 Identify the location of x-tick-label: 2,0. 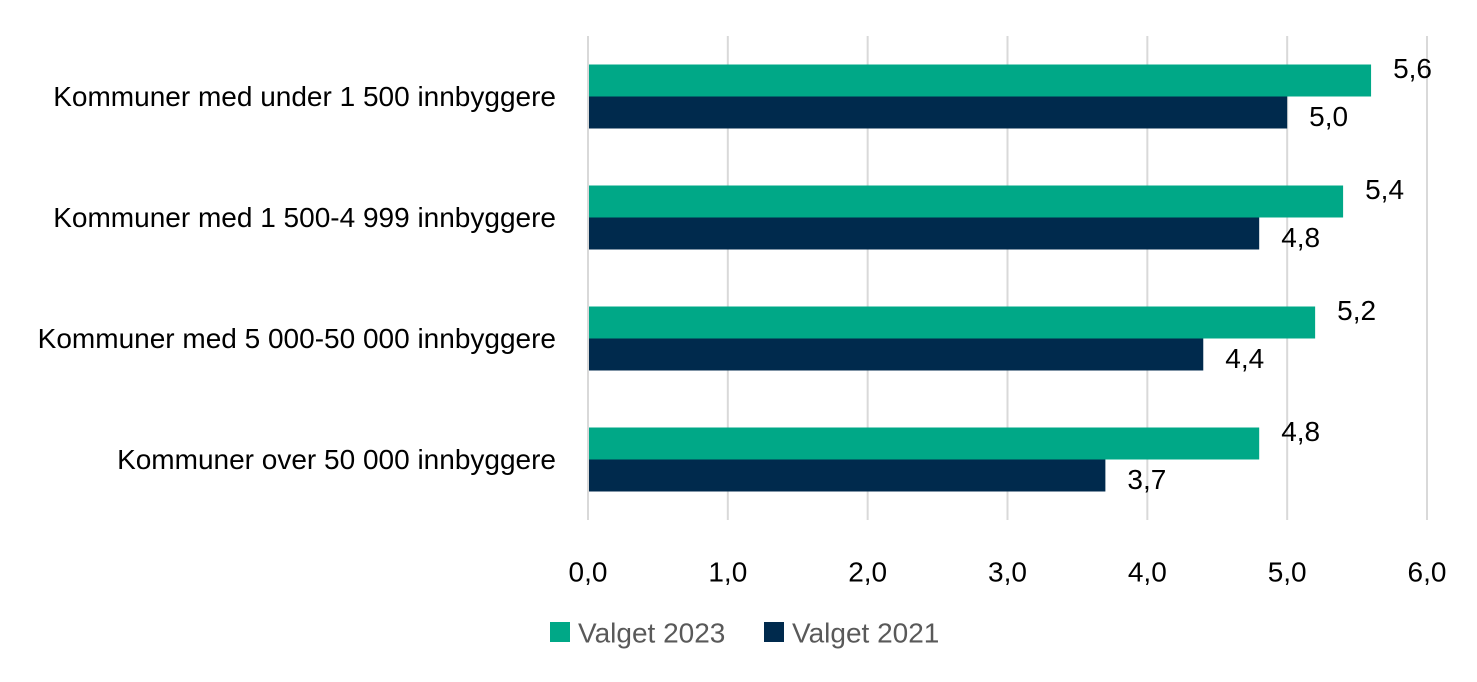
(867, 572).